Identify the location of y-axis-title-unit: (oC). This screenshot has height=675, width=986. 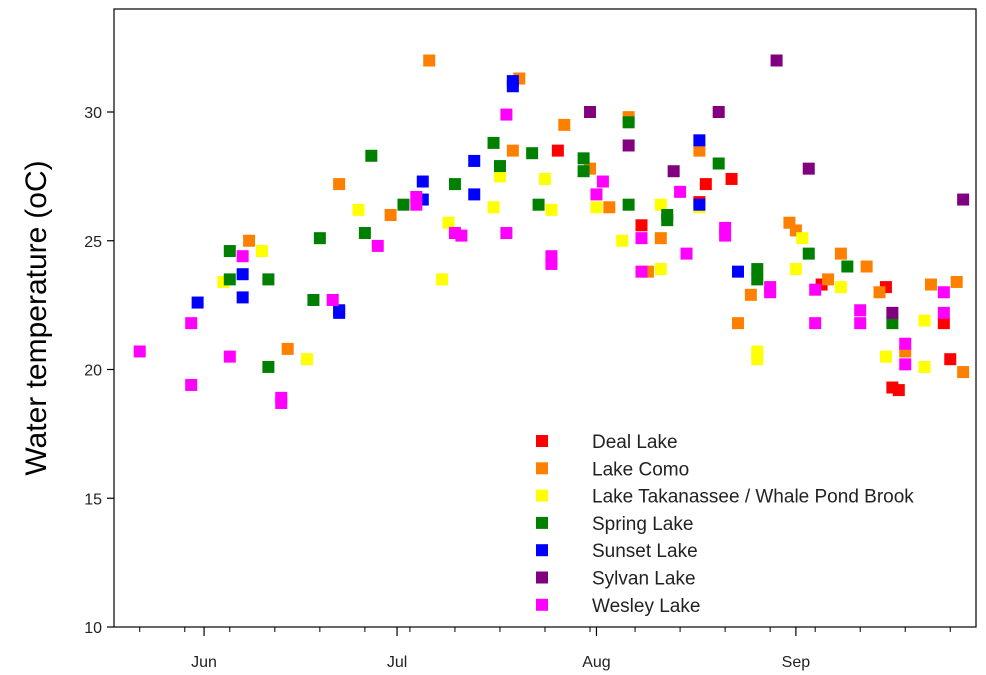
(36, 189).